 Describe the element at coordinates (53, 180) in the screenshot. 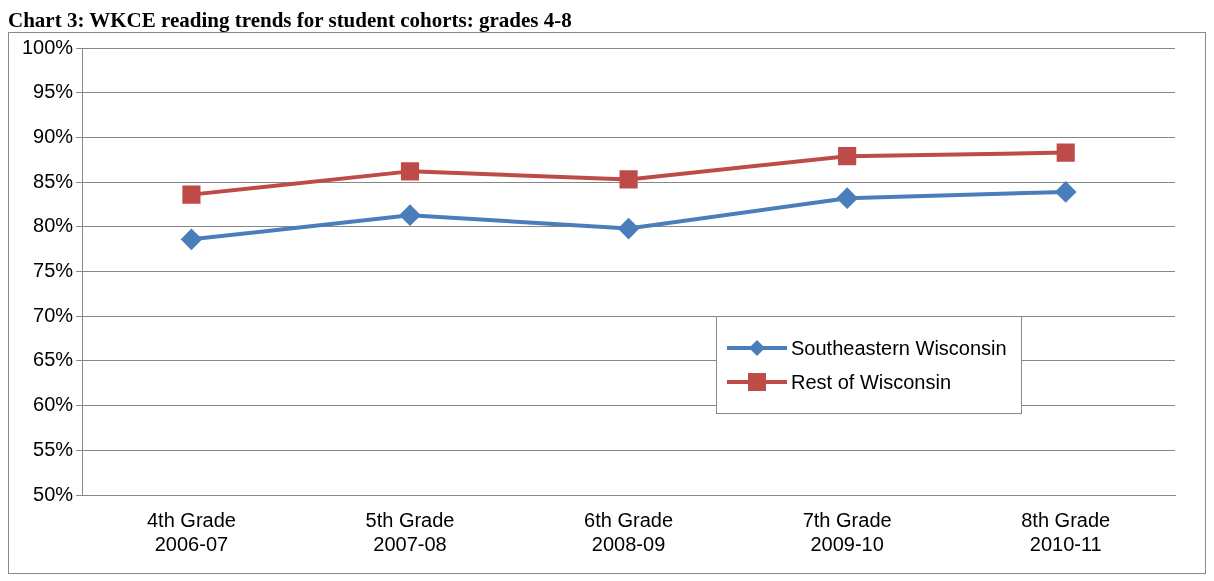

I see `y-tick-label: 85%` at that location.